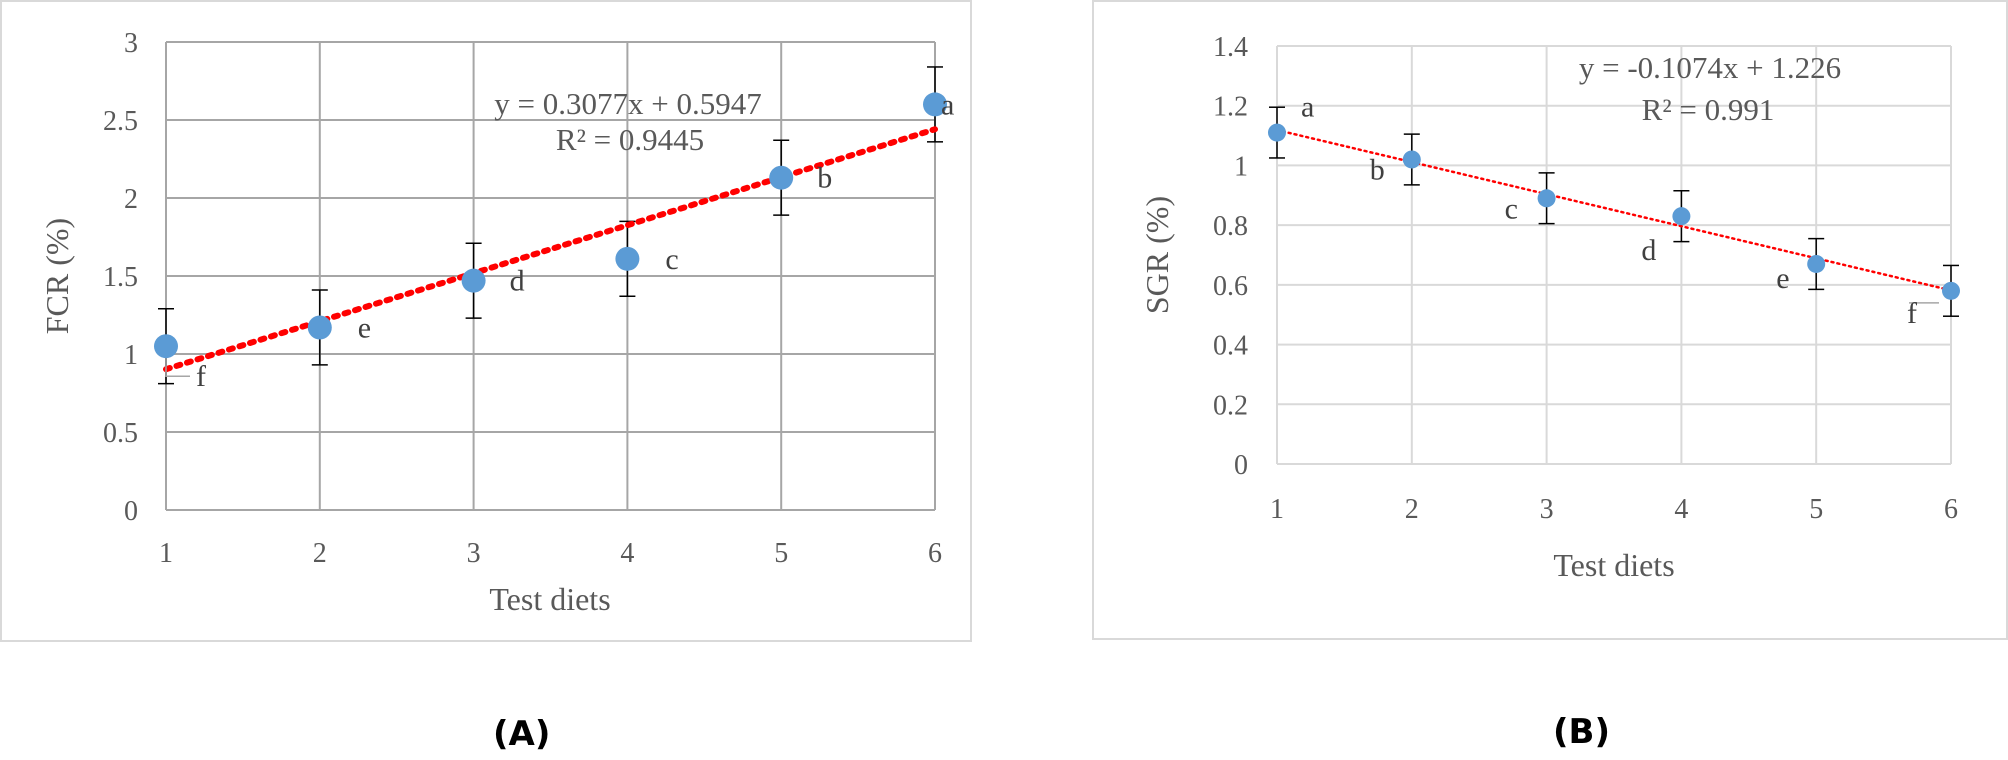  Describe the element at coordinates (1157, 255) in the screenshot. I see `chart-b-ylabel: SGR (%)` at that location.